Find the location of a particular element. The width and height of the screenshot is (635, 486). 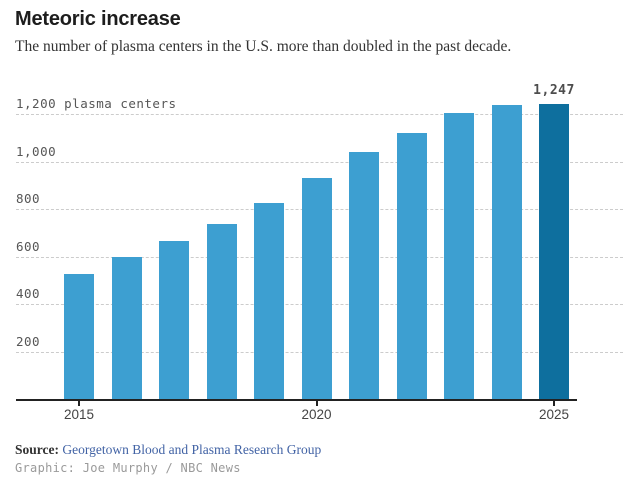

y-axis-label-800: 800 is located at coordinates (28, 198).